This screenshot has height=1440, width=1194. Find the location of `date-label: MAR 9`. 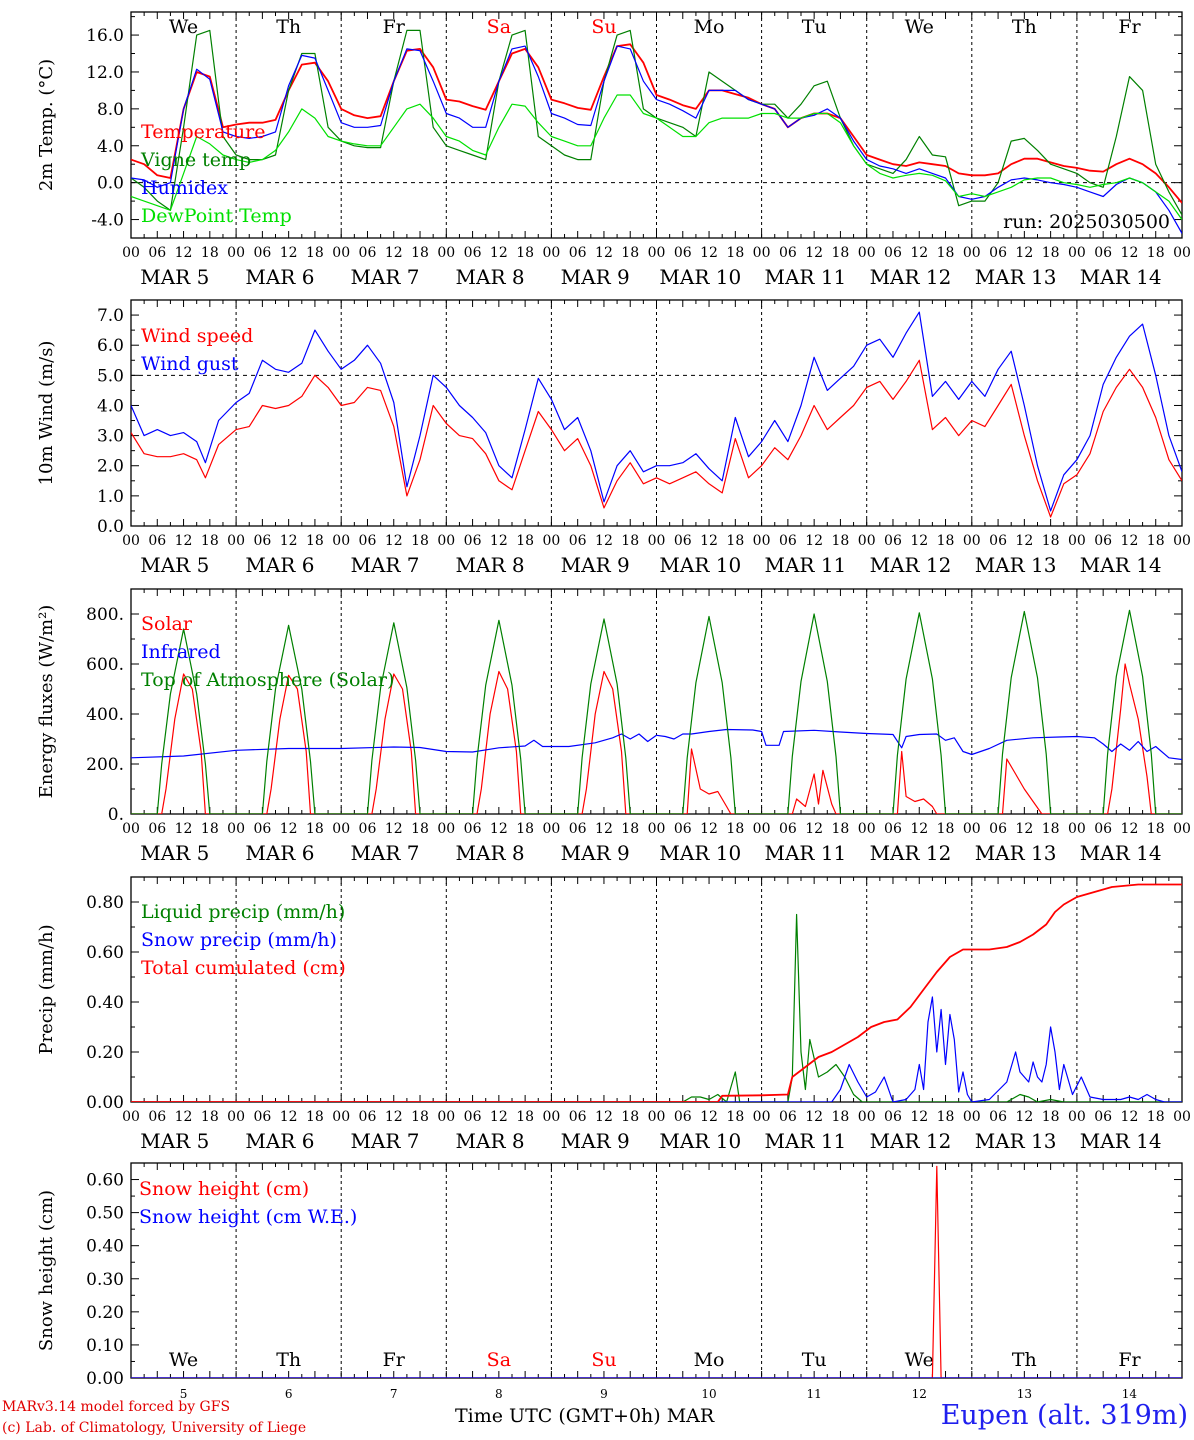

date-label: MAR 9 is located at coordinates (595, 1141).